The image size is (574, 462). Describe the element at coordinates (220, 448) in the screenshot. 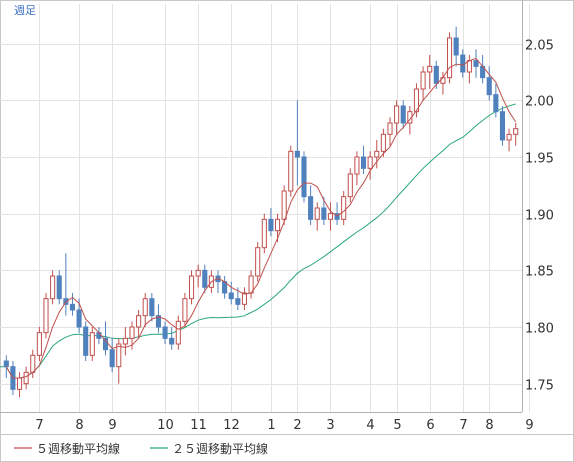

I see `legend-ma25-label: ２５週移動平均線` at that location.